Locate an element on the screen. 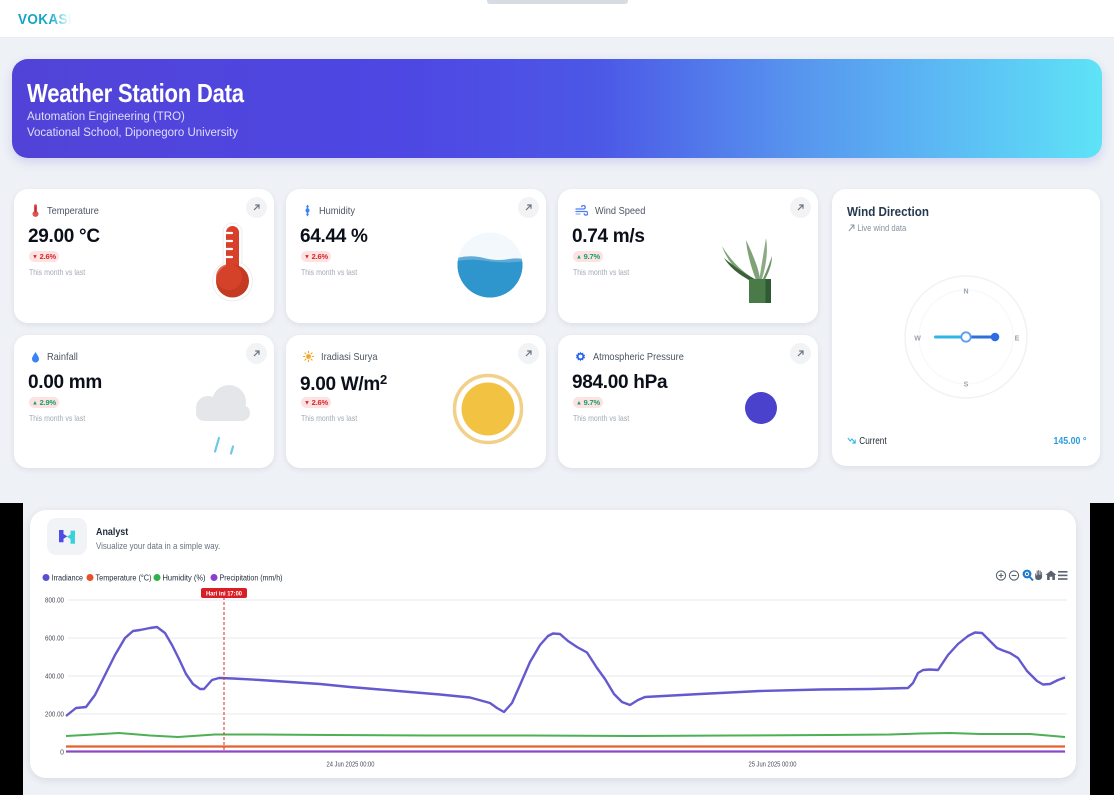  svg-text: 25 Jun 2025 00:00 is located at coordinates (773, 765).